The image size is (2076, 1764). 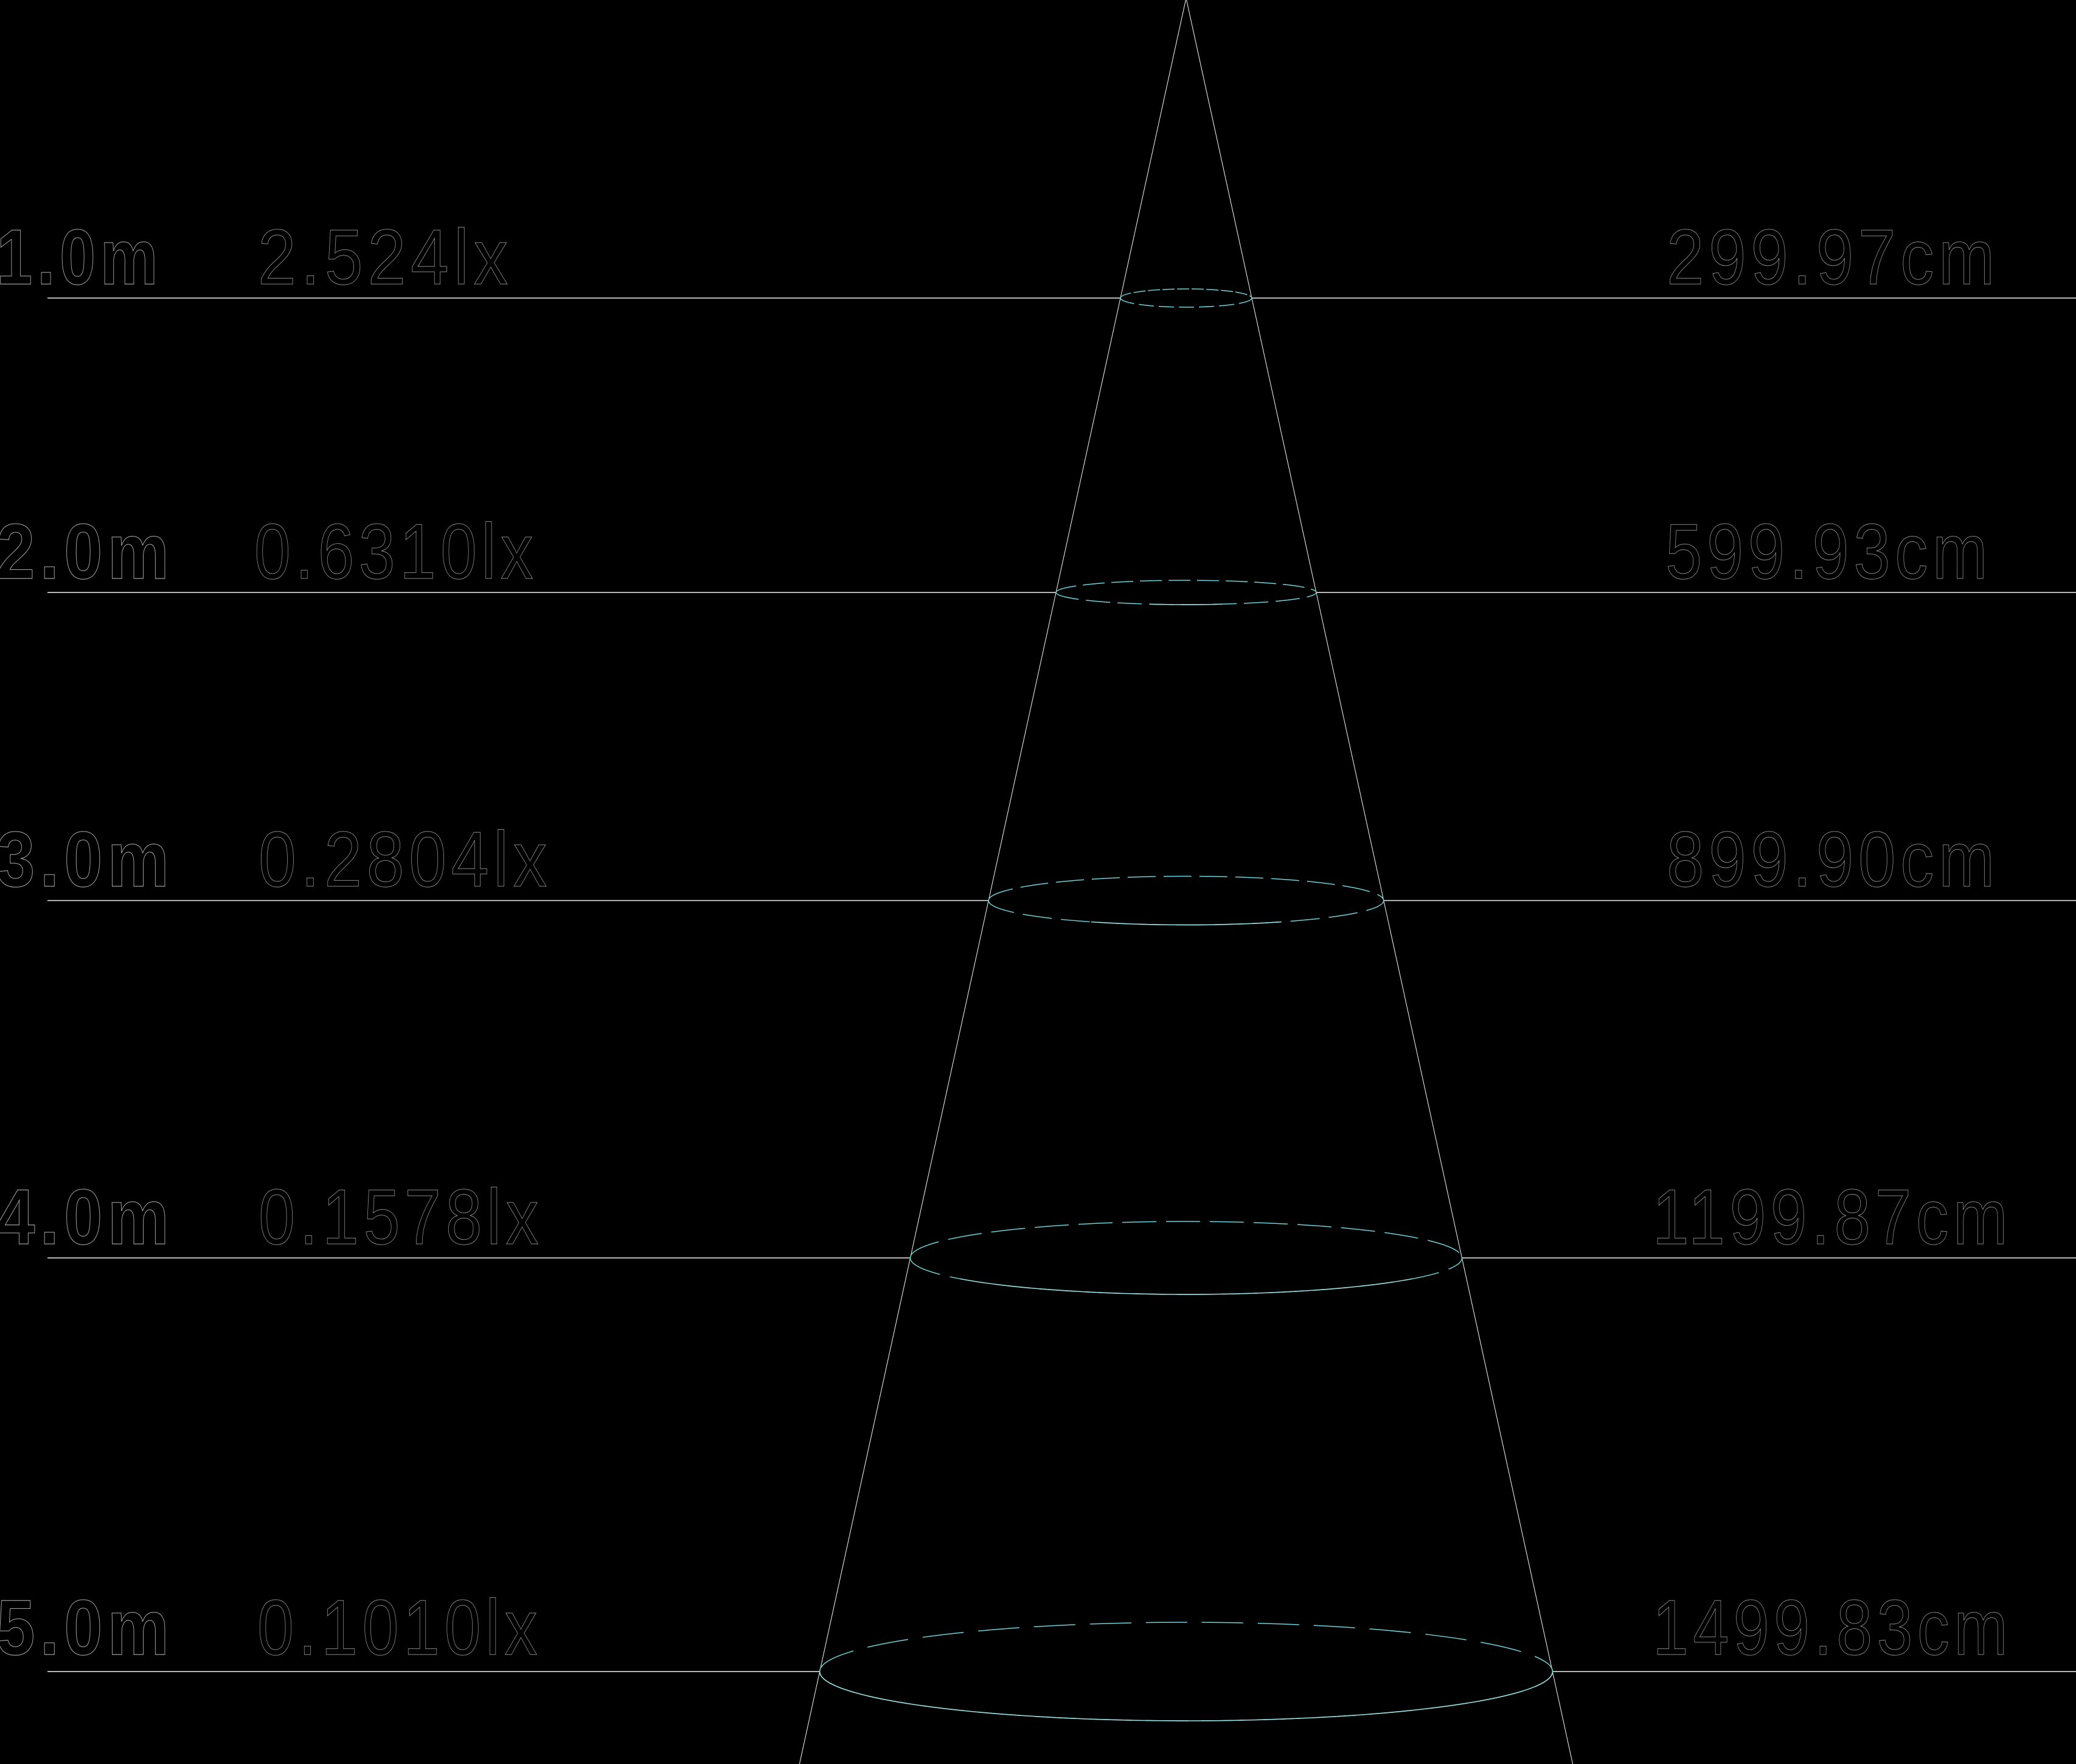 I want to click on svg-text: 299.97cm, so click(x=1833, y=257).